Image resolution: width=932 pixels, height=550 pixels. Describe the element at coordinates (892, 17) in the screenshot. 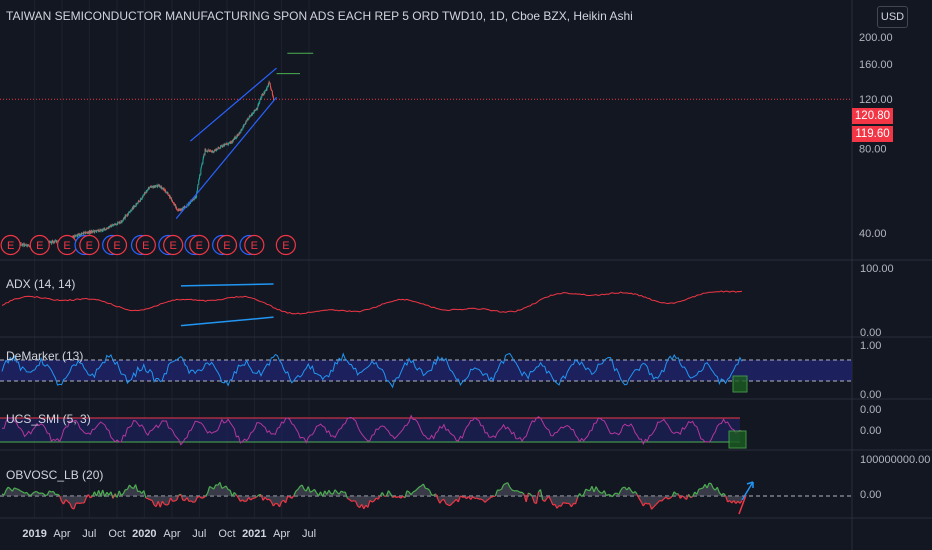

I see `currency-button: USD` at that location.